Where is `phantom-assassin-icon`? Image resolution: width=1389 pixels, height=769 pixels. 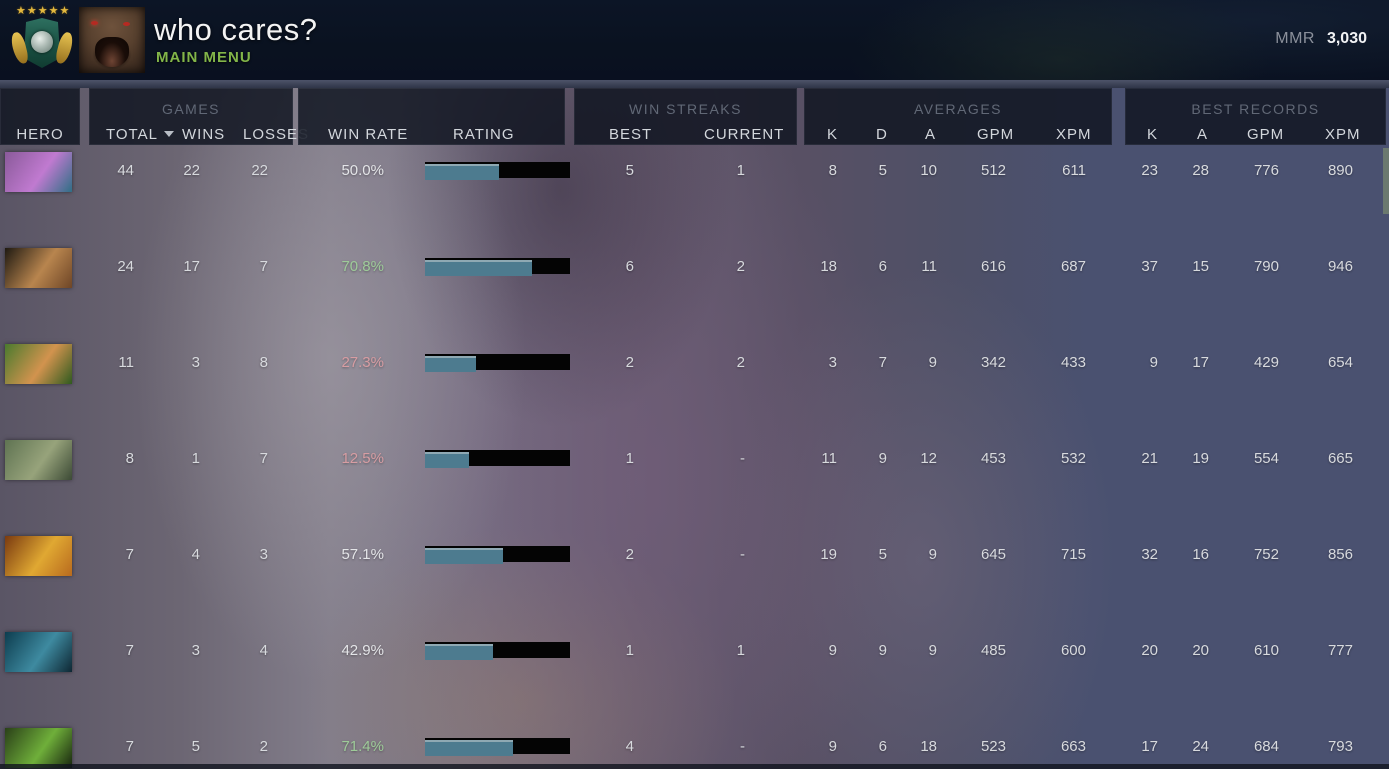
phantom-assassin-icon is located at coordinates (38, 652).